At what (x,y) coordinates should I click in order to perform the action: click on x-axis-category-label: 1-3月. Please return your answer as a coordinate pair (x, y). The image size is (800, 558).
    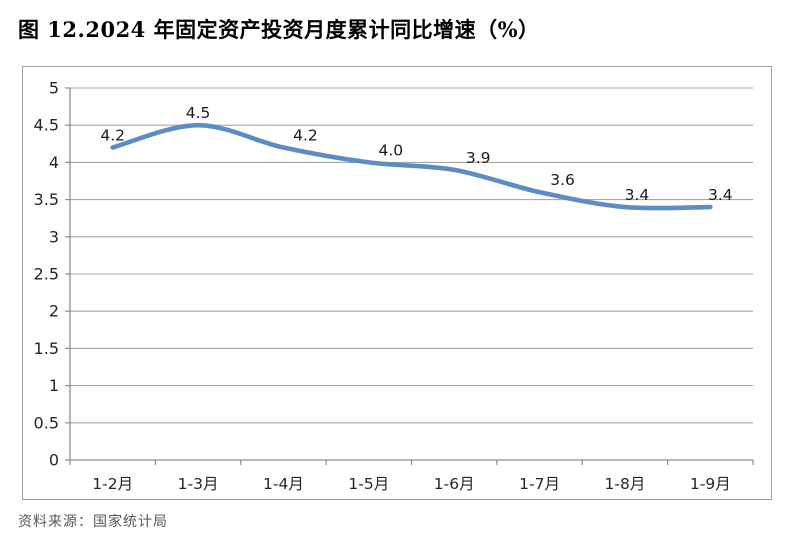
    Looking at the image, I should click on (198, 484).